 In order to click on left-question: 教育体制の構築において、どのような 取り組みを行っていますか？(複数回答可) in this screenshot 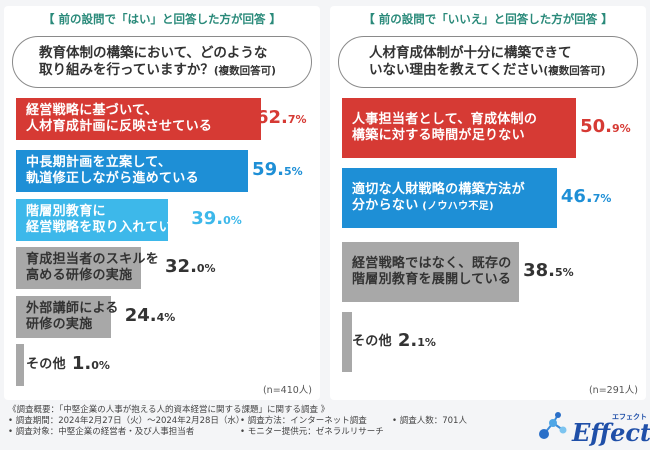, I will do `click(162, 62)`.